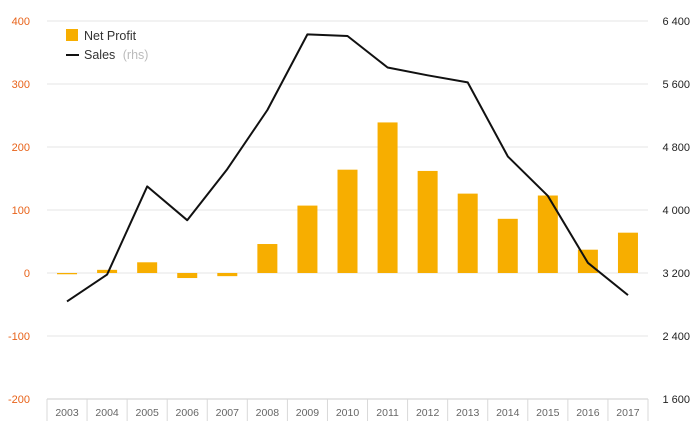  What do you see at coordinates (107, 413) in the screenshot?
I see `x-axis-tick-label: 2004` at bounding box center [107, 413].